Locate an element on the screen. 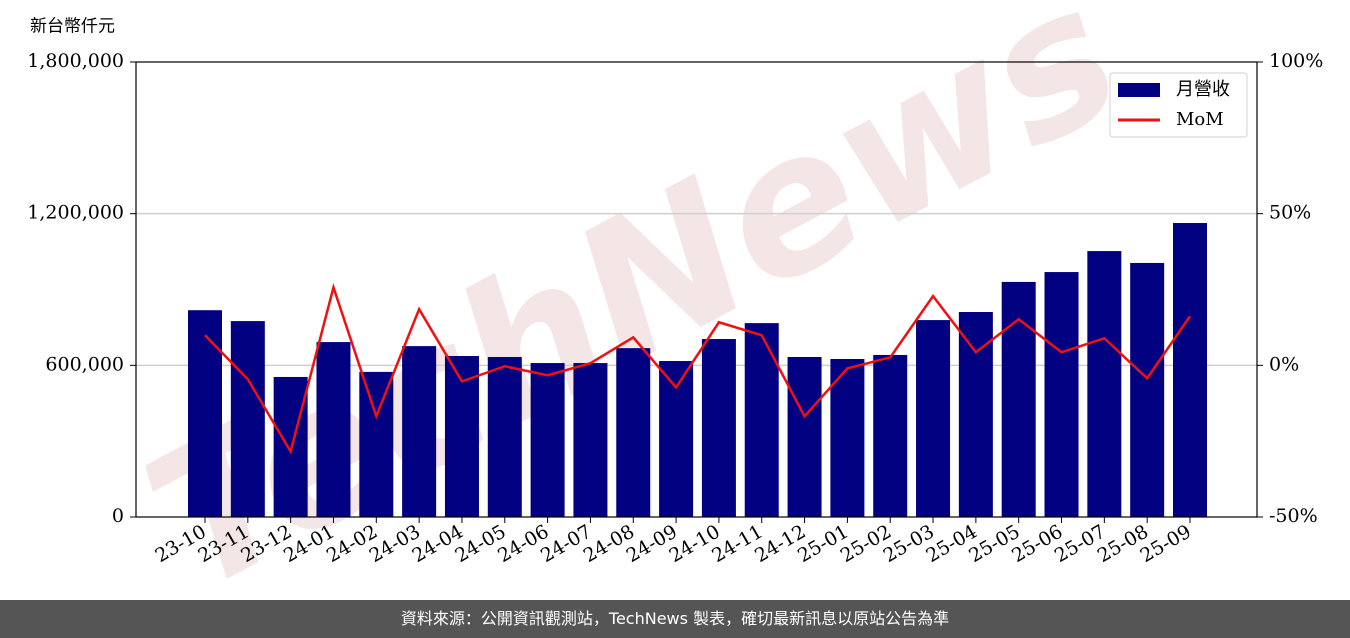 This screenshot has width=1350, height=638. y2-tick-label: 100% is located at coordinates (1296, 61).